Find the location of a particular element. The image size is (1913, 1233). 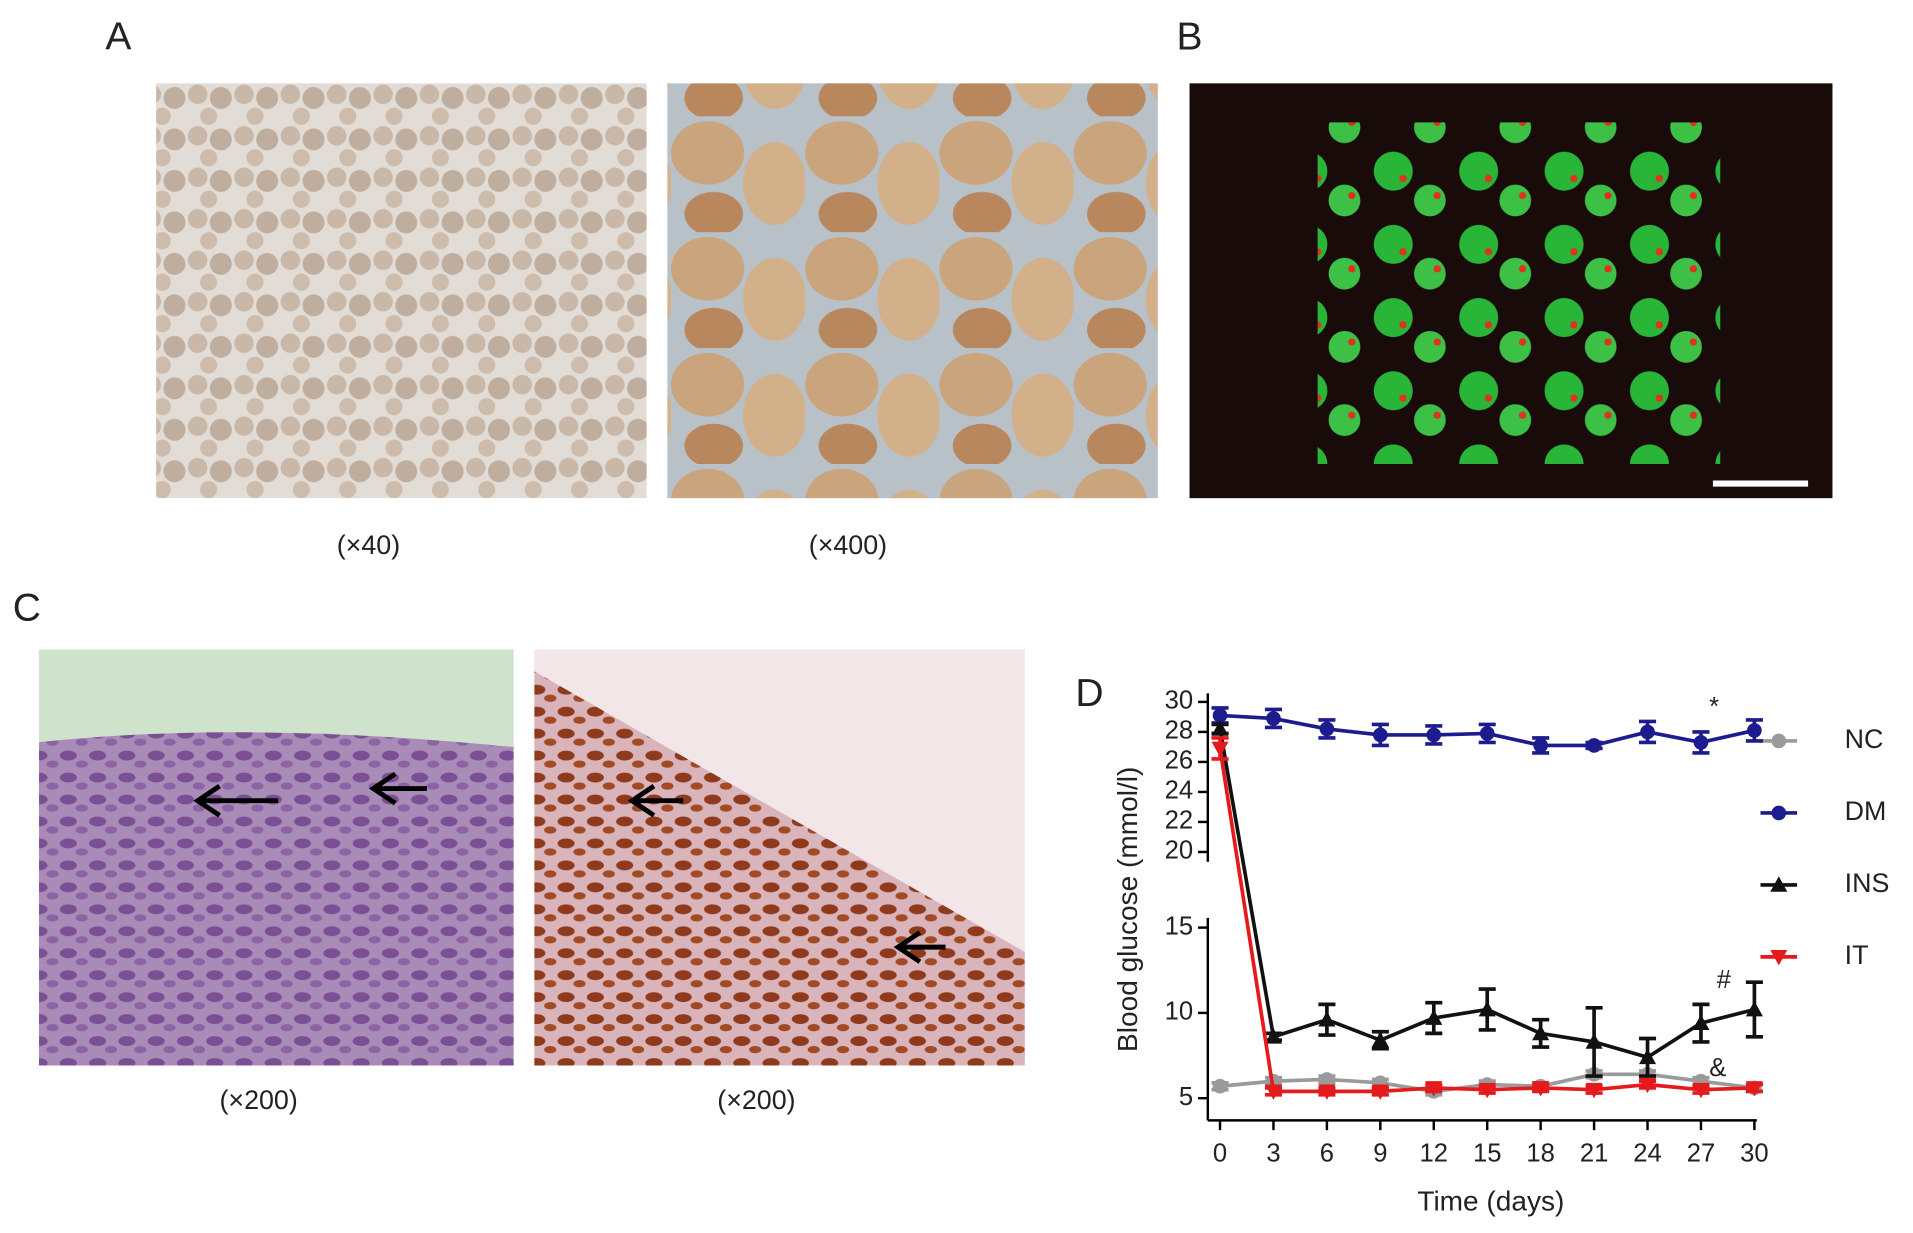

x-tick-label: 18 is located at coordinates (1540, 1153).